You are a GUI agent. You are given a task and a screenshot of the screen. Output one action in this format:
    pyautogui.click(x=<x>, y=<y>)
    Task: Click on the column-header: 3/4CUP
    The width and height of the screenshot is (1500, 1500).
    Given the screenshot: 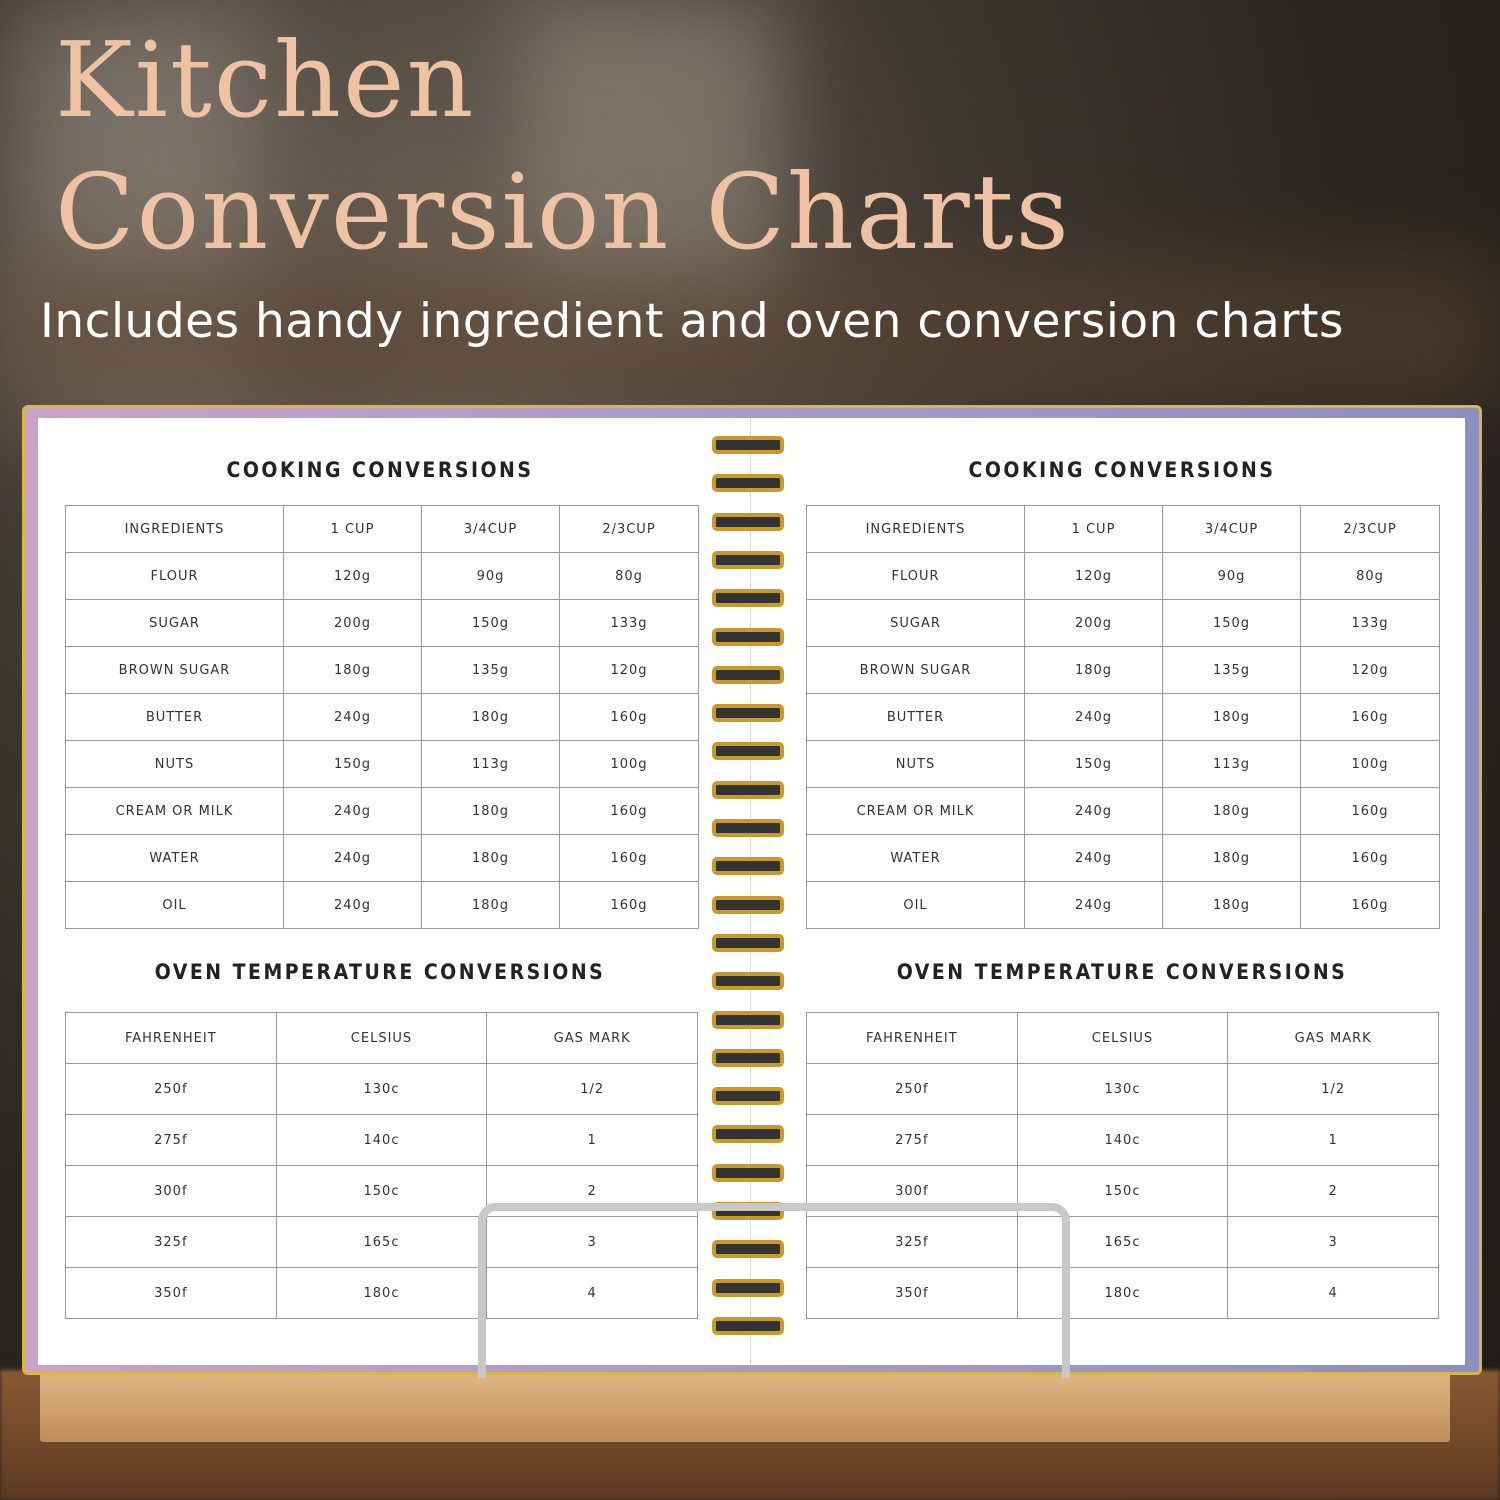 What is the action you would take?
    pyautogui.click(x=1231, y=529)
    